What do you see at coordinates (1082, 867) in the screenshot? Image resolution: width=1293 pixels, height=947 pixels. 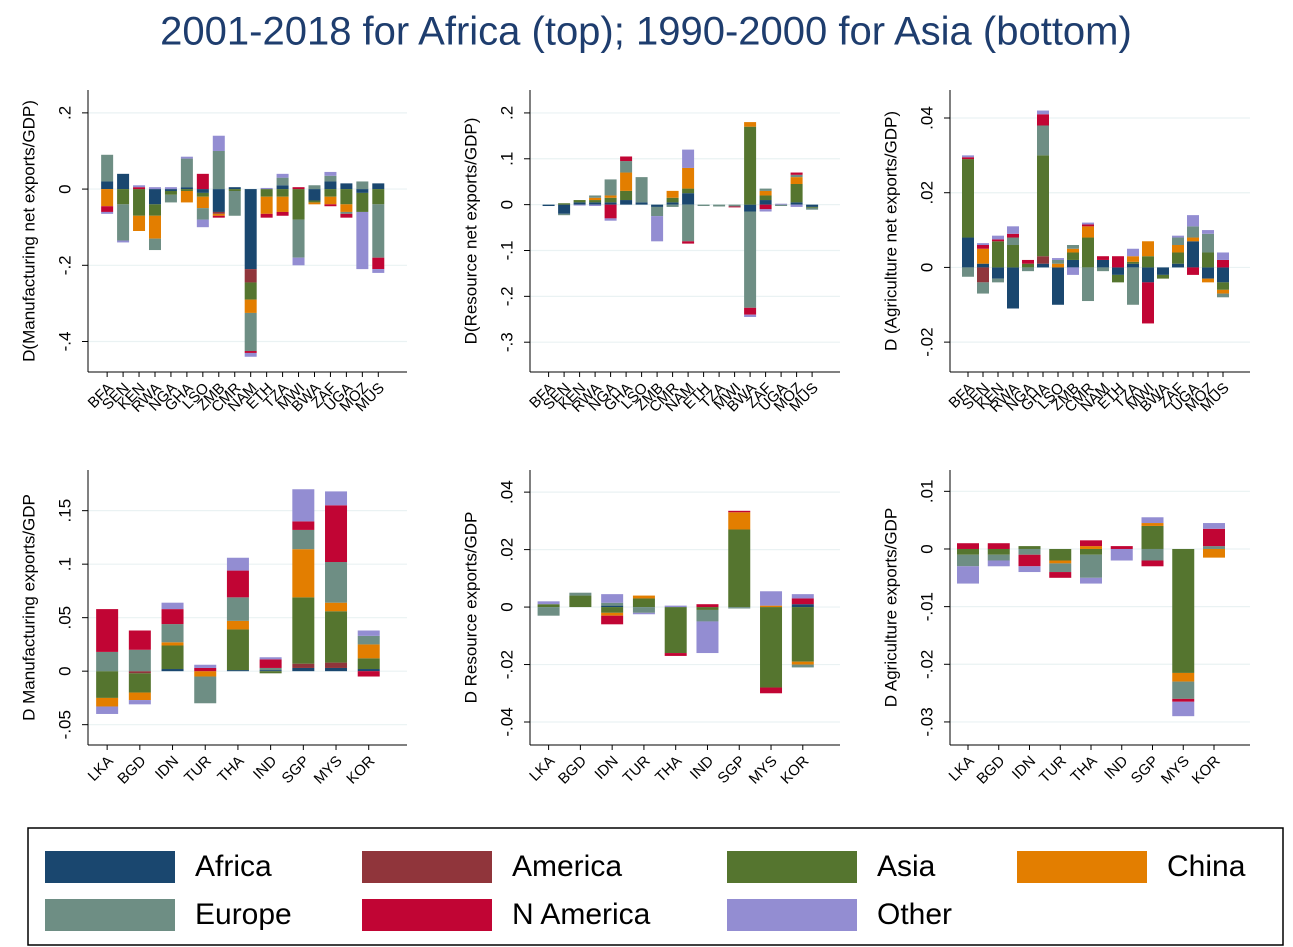 I see `legend-swatch` at bounding box center [1082, 867].